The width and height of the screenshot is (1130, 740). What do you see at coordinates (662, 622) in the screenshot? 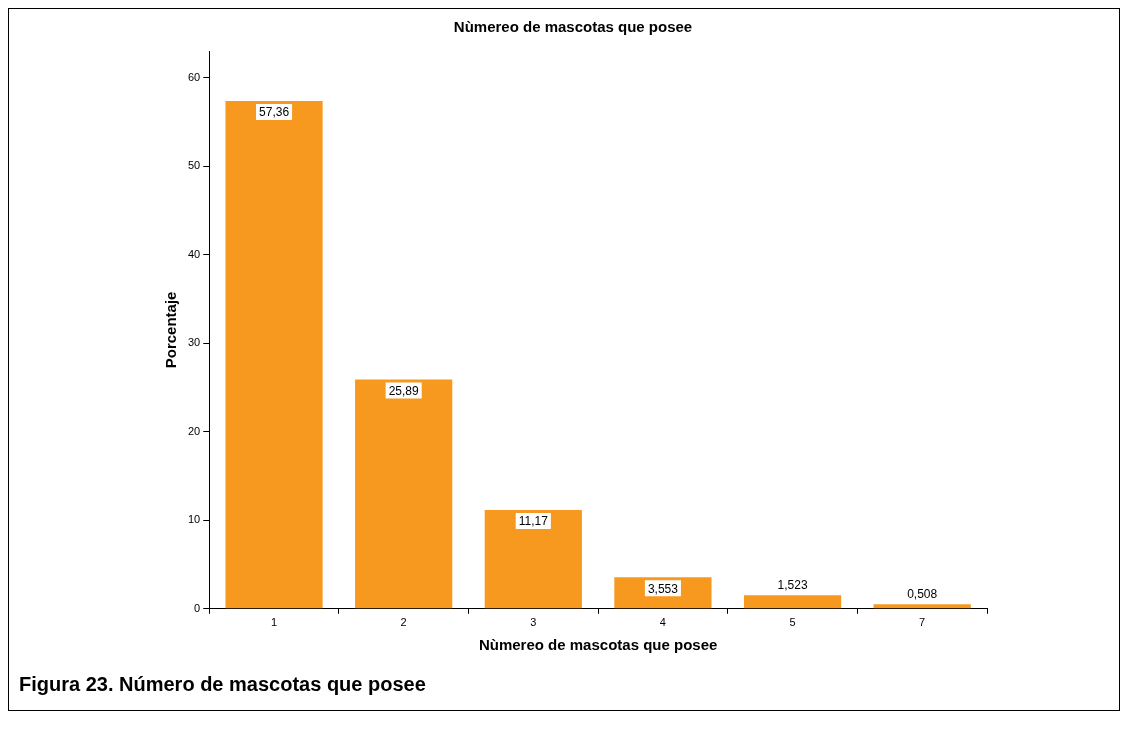
I see `x-tick-label: 4` at bounding box center [662, 622].